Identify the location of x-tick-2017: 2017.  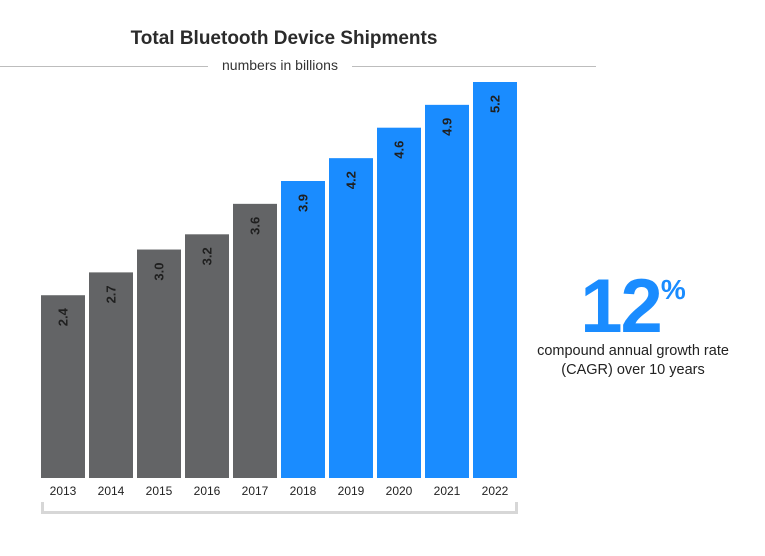
(255, 491).